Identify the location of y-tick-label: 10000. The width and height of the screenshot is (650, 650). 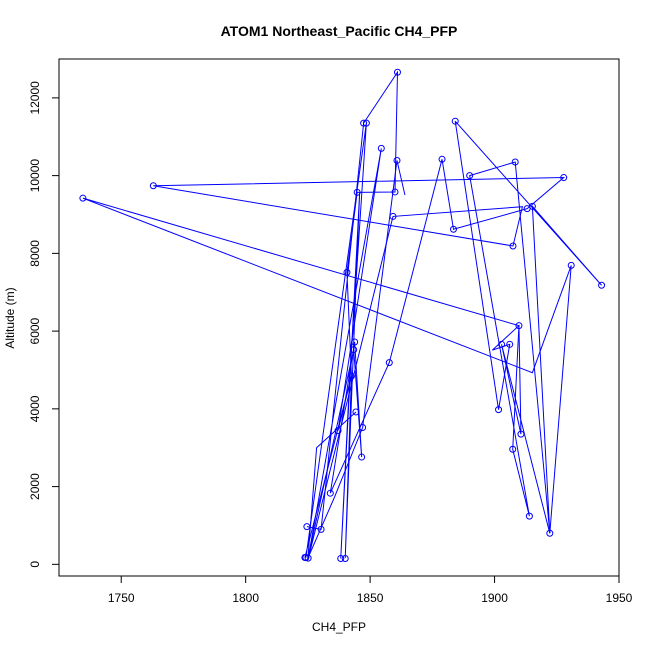
(35, 176).